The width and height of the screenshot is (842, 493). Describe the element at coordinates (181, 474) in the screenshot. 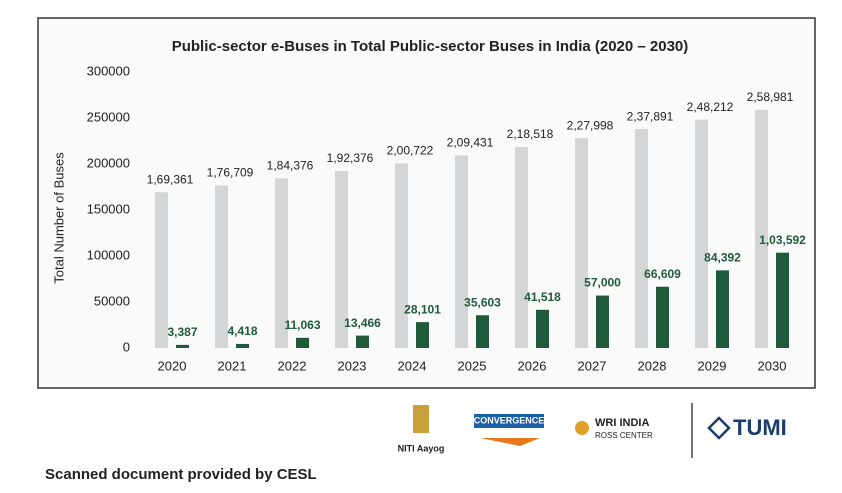

I see `caption: Scanned document provided by CESL` at that location.